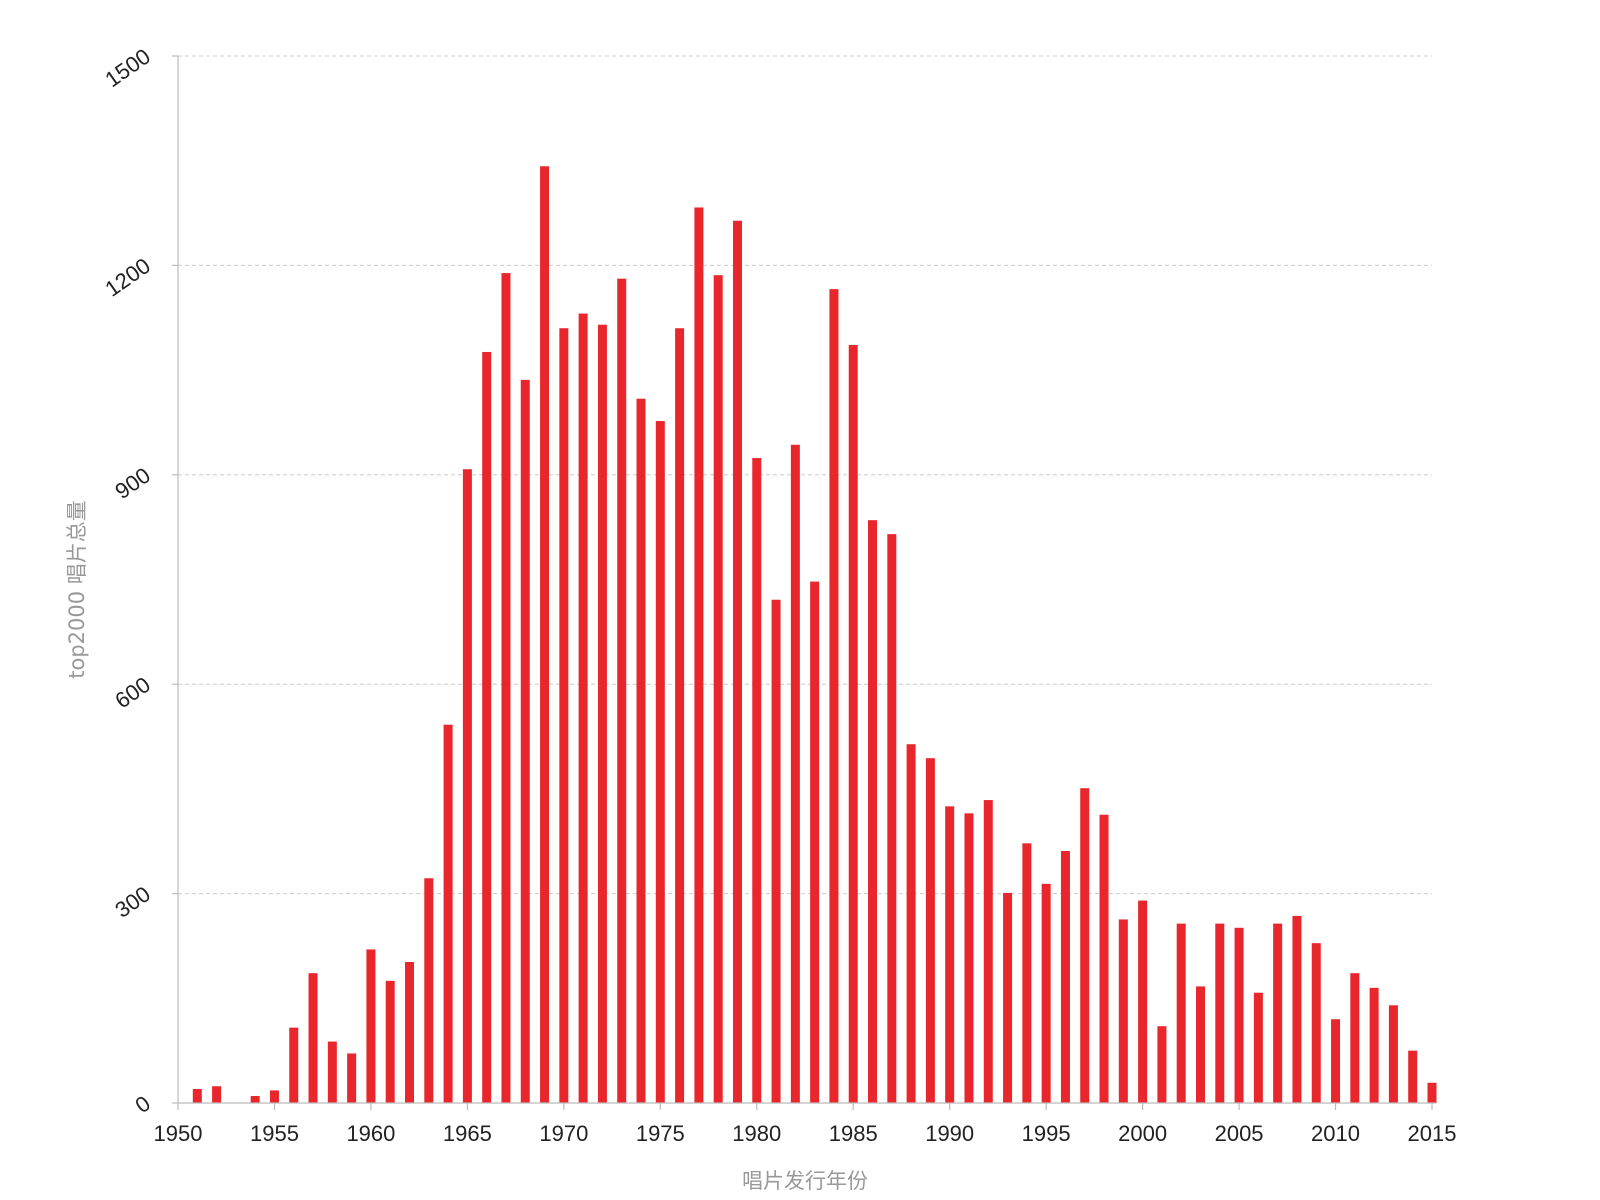 The width and height of the screenshot is (1600, 1200). I want to click on y-tick-label: 1200, so click(127, 277).